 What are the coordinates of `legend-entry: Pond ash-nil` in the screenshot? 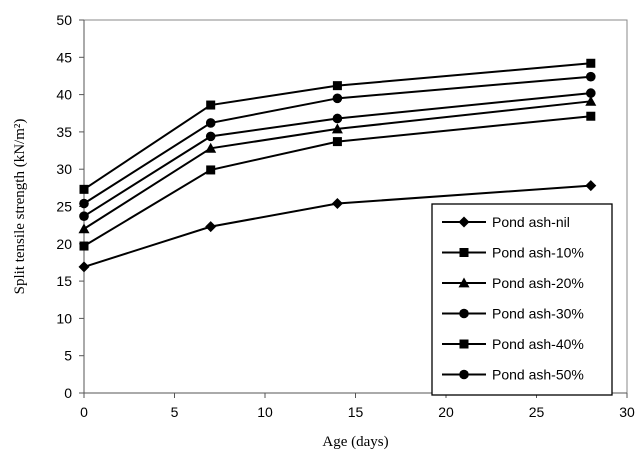 It's located at (506, 222).